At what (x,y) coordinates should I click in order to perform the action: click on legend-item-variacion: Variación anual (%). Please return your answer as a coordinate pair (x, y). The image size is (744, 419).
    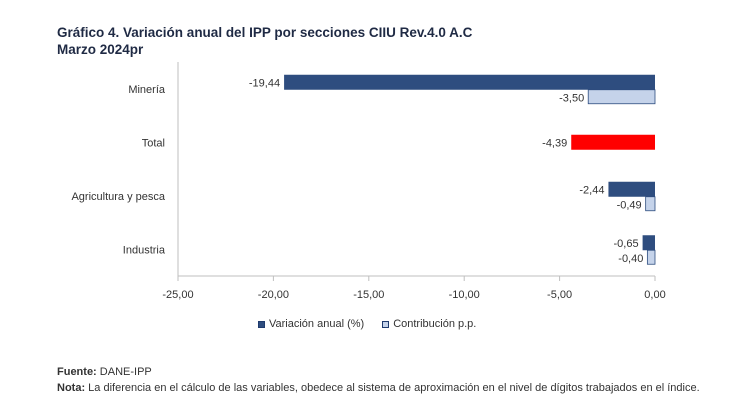
    Looking at the image, I should click on (311, 324).